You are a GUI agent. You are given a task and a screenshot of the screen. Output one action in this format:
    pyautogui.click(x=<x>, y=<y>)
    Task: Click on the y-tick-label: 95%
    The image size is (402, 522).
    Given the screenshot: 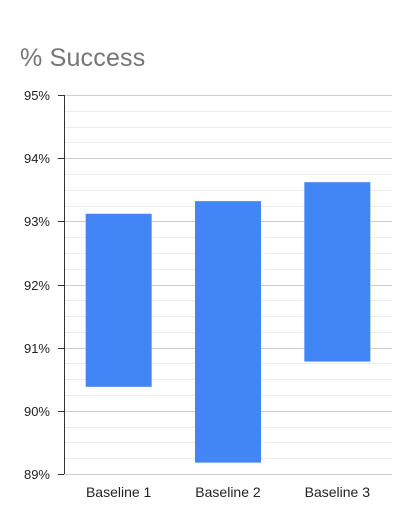 What is the action you would take?
    pyautogui.click(x=37, y=95)
    